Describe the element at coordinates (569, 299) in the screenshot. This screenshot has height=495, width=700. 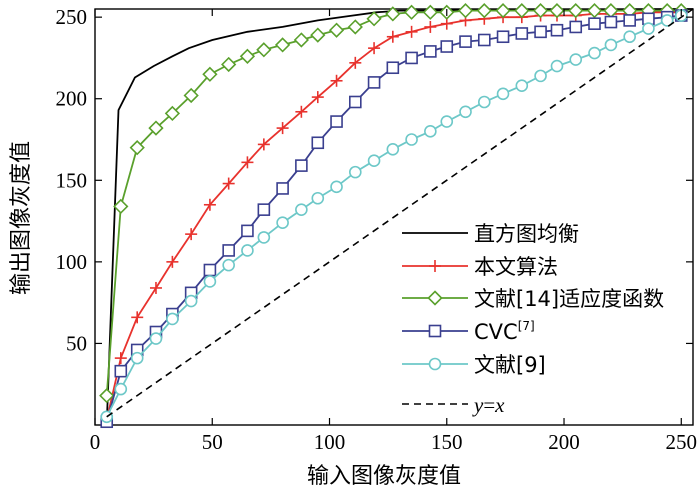
I see `legend-label: 文献[14]适应度函数` at that location.